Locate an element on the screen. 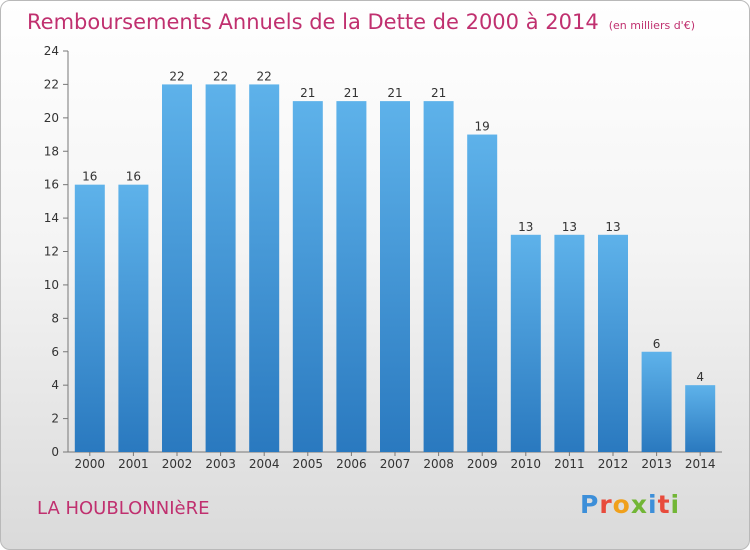  x-tick-label: 2002 is located at coordinates (177, 464).